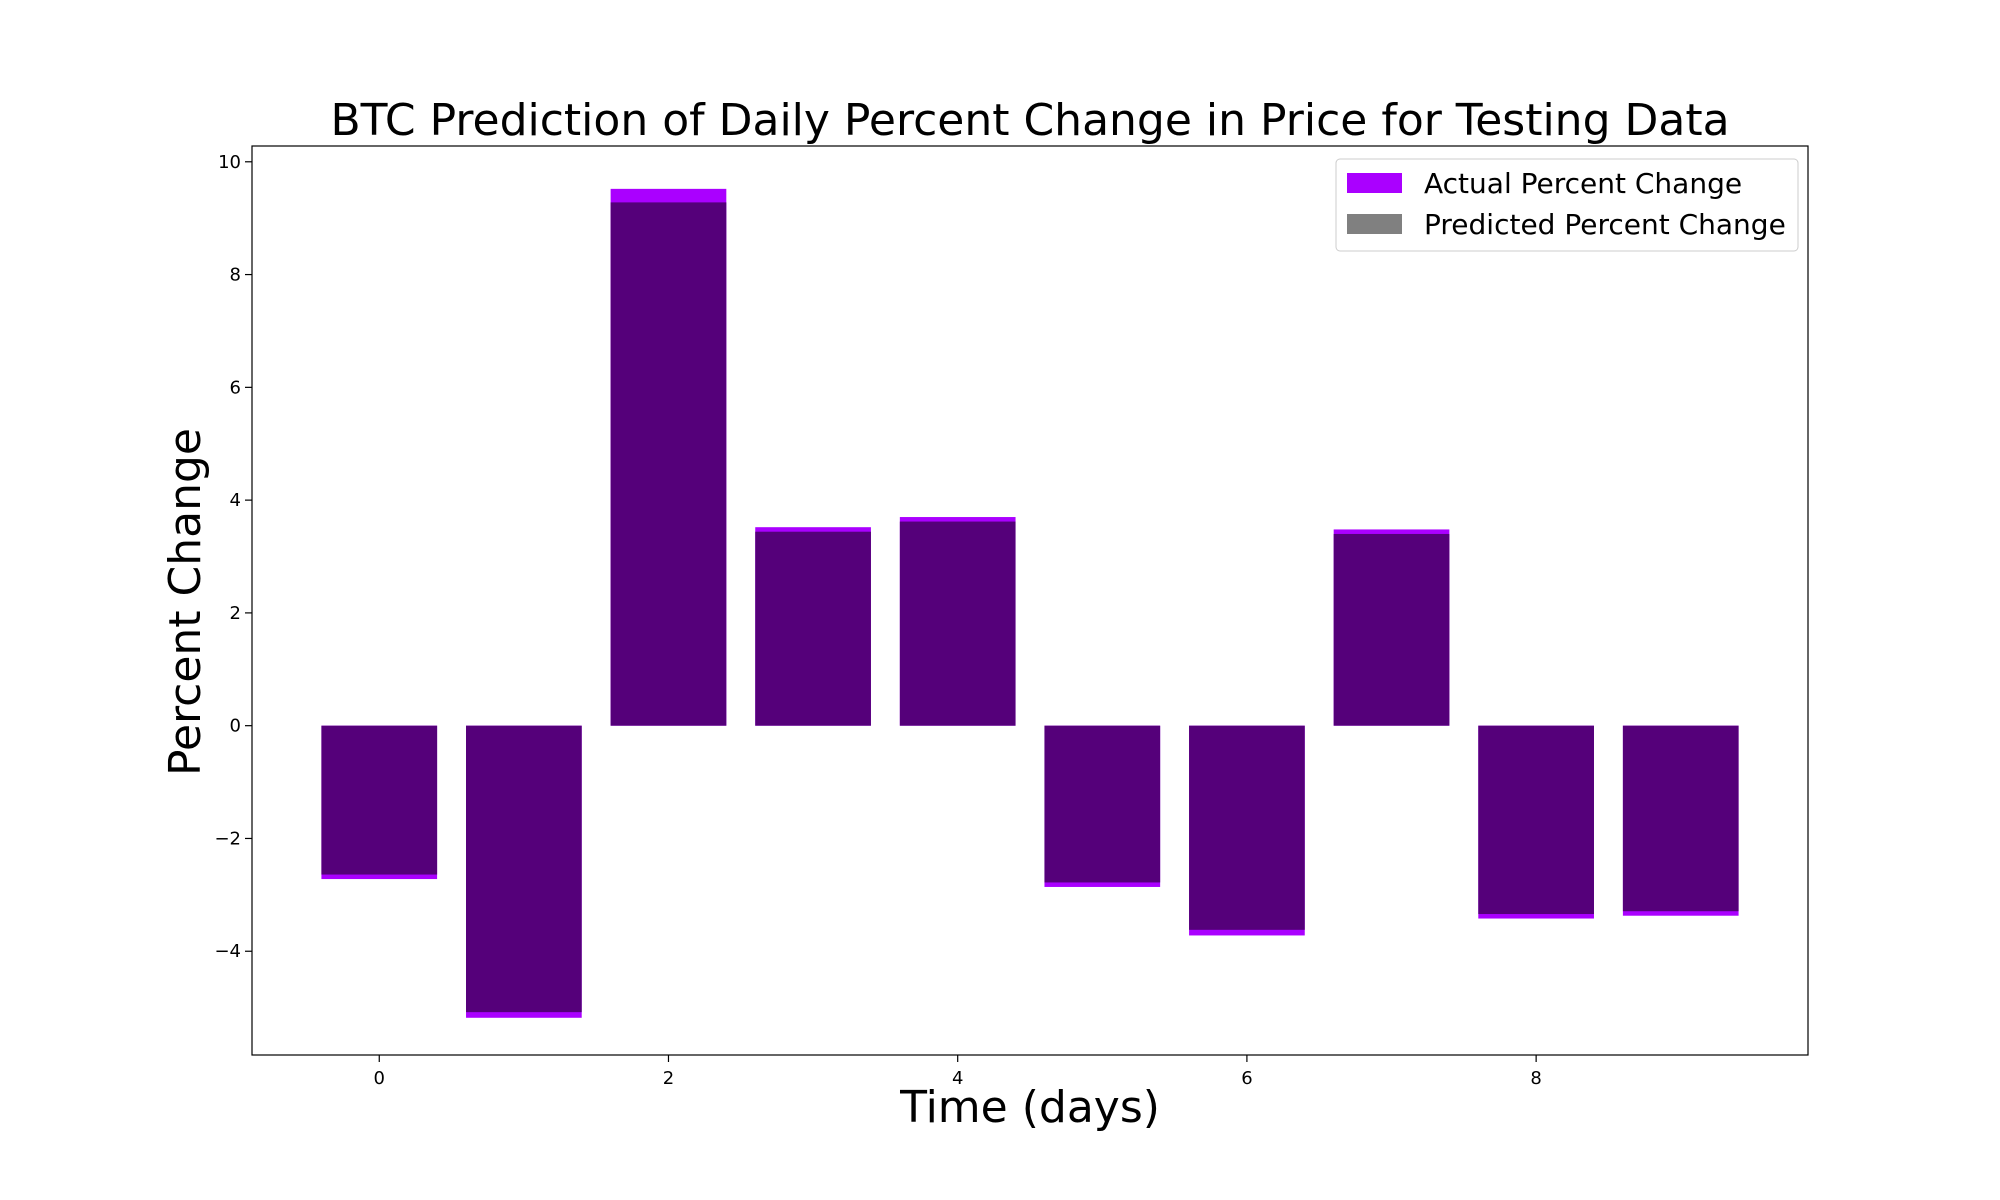 The width and height of the screenshot is (2000, 1200). I want to click on x-tick-label: 4, so click(957, 1078).